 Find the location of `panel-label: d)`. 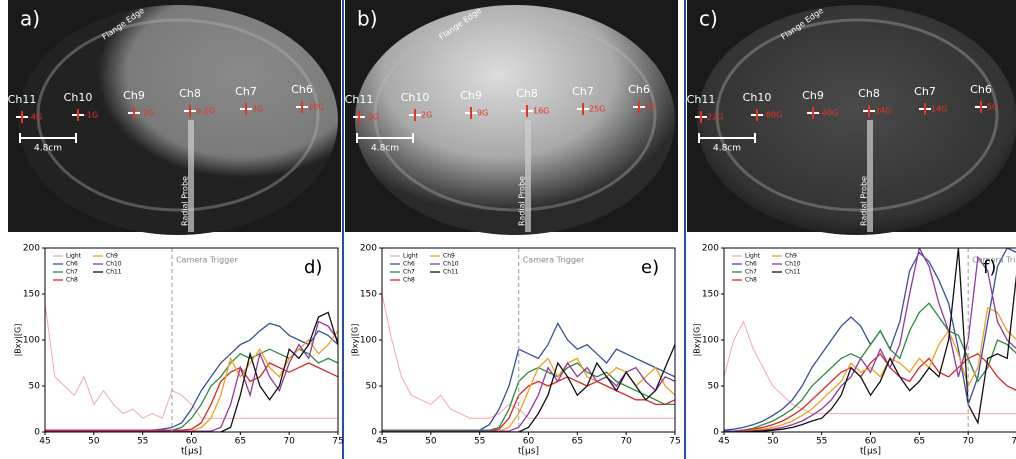

panel-label: d) is located at coordinates (313, 267).